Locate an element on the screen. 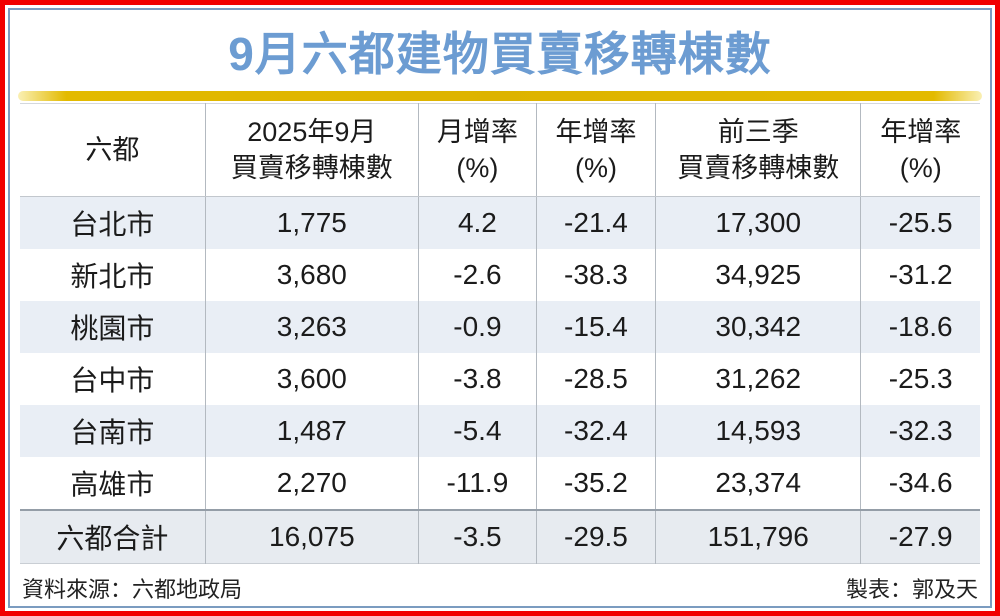 This screenshot has width=1000, height=616. value-cell: 1,775 is located at coordinates (311, 222).